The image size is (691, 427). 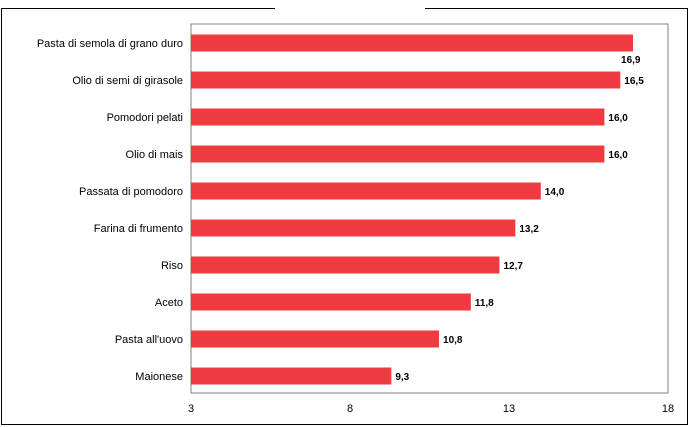 I want to click on category-label-0: Pasta di semola di grano duro, so click(x=110, y=44).